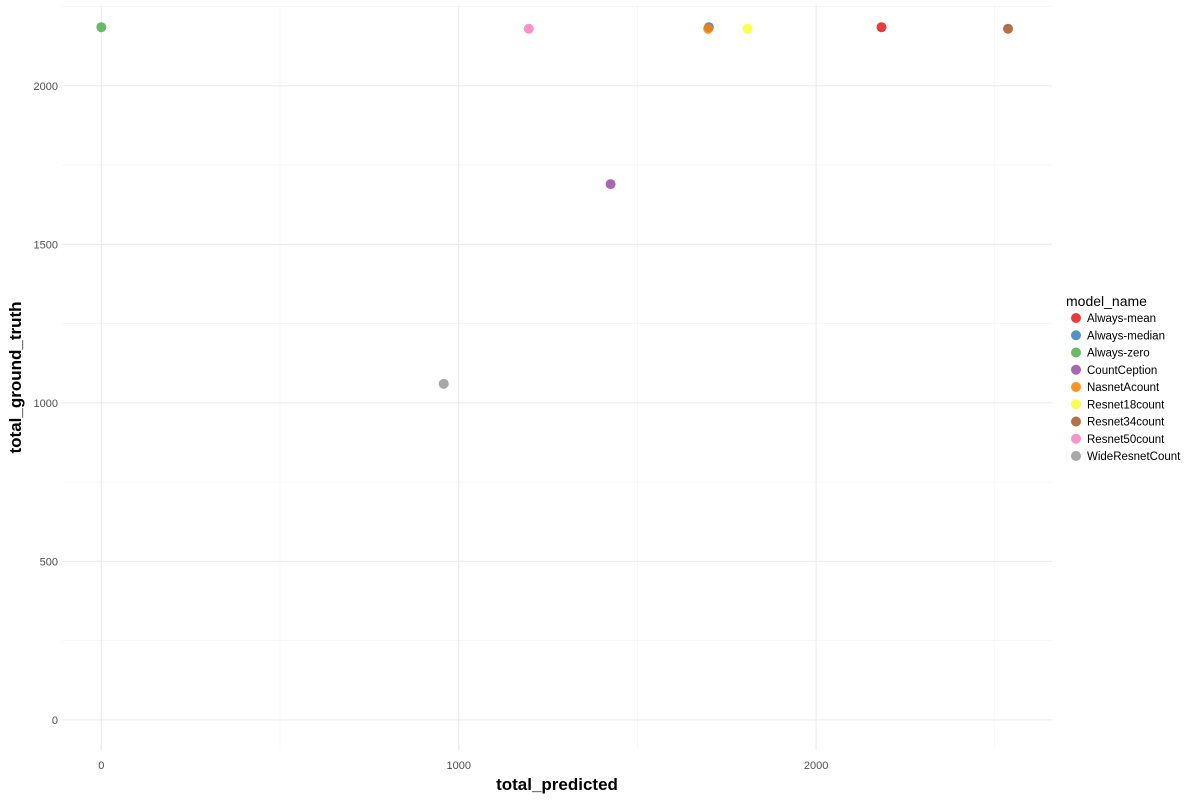  Describe the element at coordinates (55, 721) in the screenshot. I see `y-tick-label: 0` at that location.